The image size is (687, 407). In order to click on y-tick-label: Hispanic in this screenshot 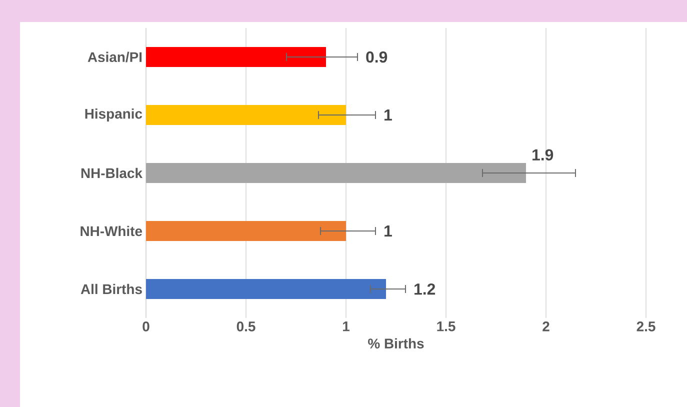, I will do `click(113, 115)`.